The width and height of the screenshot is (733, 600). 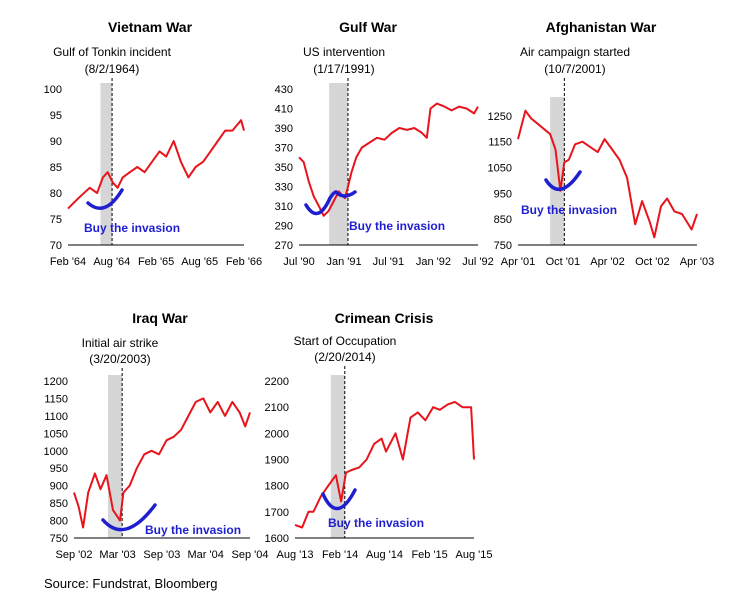 I want to click on y-tick-label: 290, so click(x=284, y=227).